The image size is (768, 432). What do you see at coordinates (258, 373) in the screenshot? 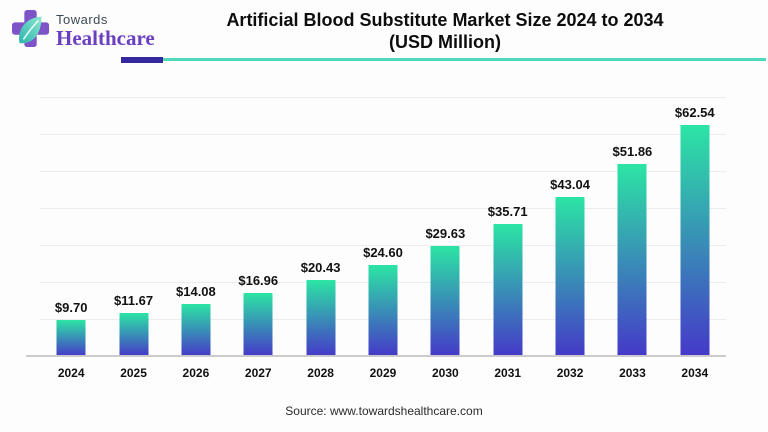
I see `x-axis-tick-label: 2027` at bounding box center [258, 373].